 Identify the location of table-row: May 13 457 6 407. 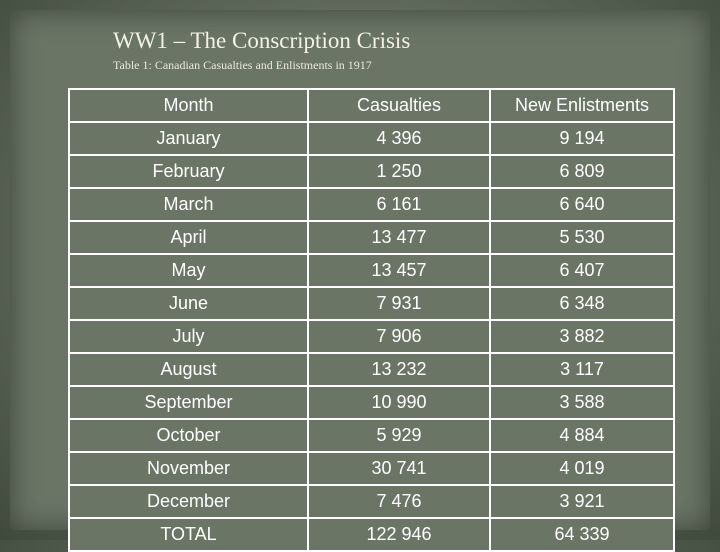
(371, 270).